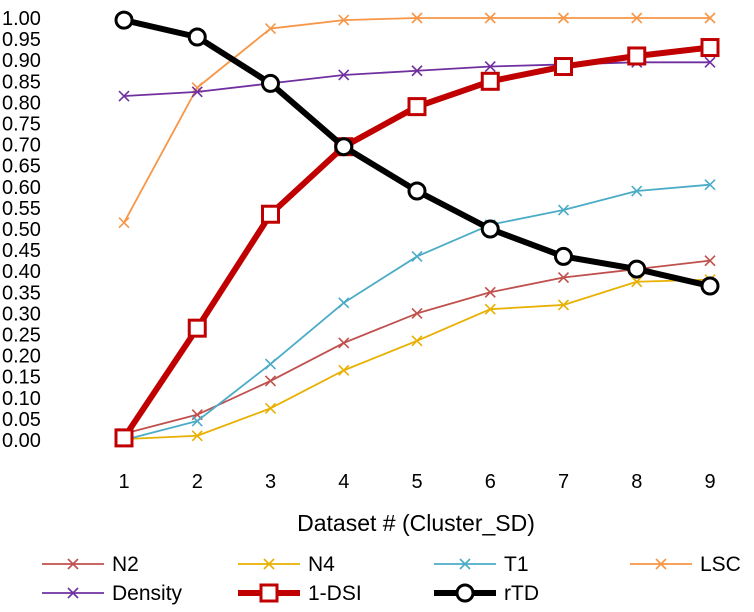 This screenshot has width=754, height=612. Describe the element at coordinates (147, 593) in the screenshot. I see `legend-label-density: Density` at that location.